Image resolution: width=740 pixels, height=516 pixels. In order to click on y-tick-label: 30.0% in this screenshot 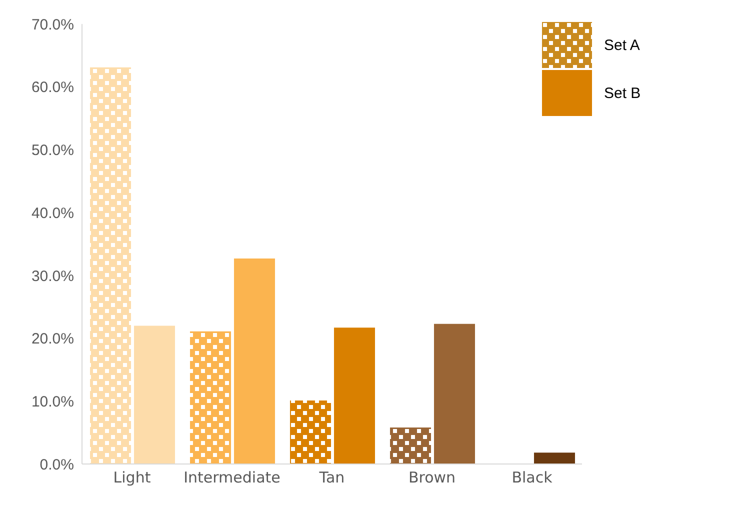, I will do `click(52, 276)`.